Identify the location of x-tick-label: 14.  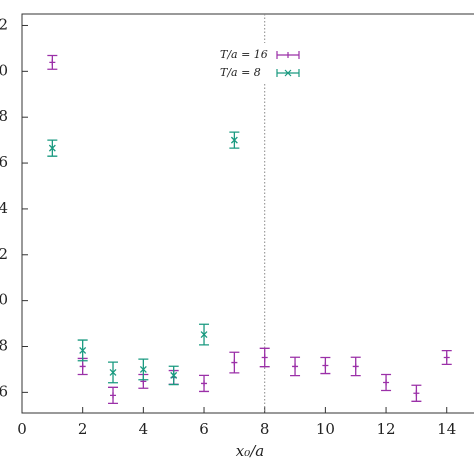
(446, 429).